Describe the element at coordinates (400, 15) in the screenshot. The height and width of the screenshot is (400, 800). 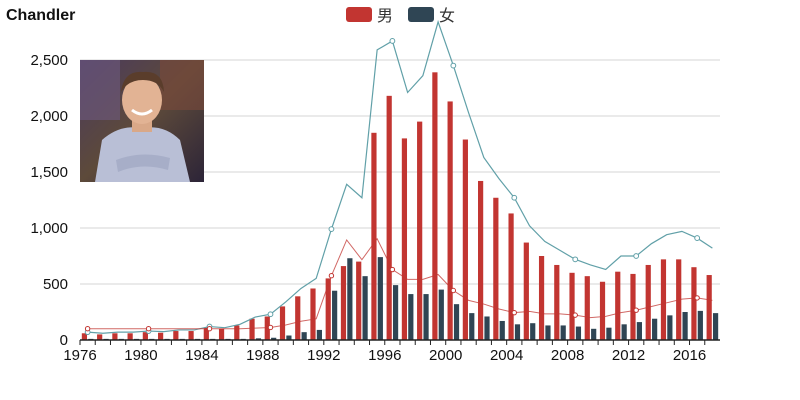
I see `legend: 男女` at that location.